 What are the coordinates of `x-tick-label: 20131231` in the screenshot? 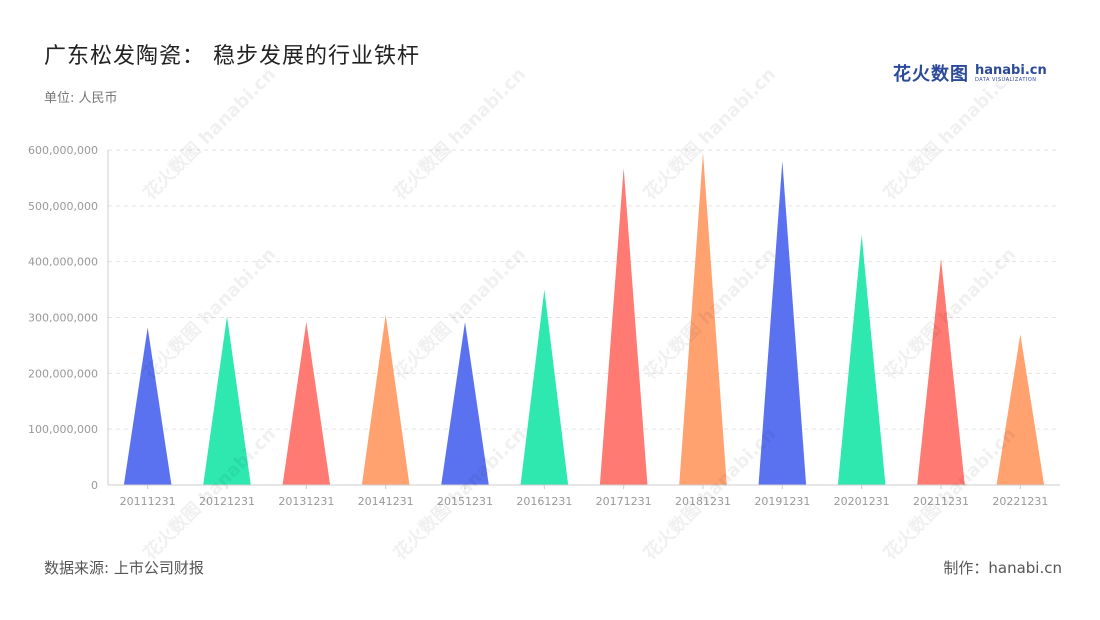 It's located at (306, 501).